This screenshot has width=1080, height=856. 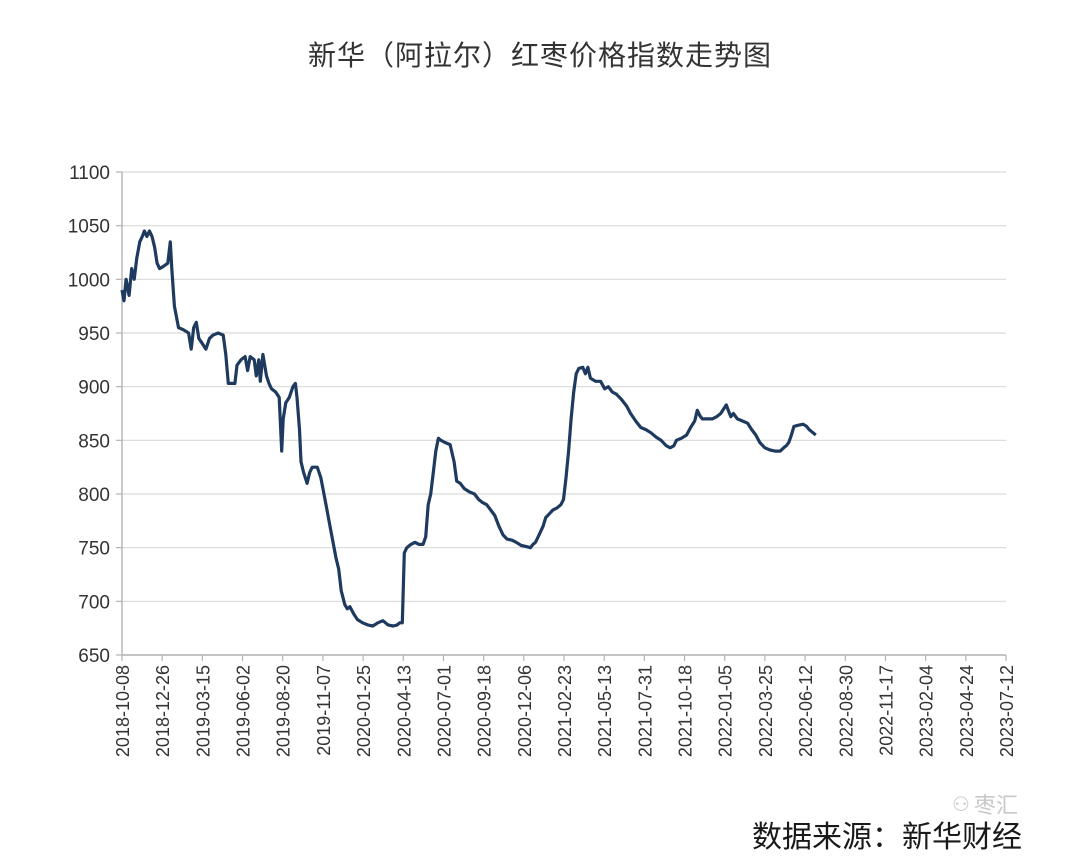 What do you see at coordinates (645, 711) in the screenshot?
I see `x-tick-label: 2021-07-31` at bounding box center [645, 711].